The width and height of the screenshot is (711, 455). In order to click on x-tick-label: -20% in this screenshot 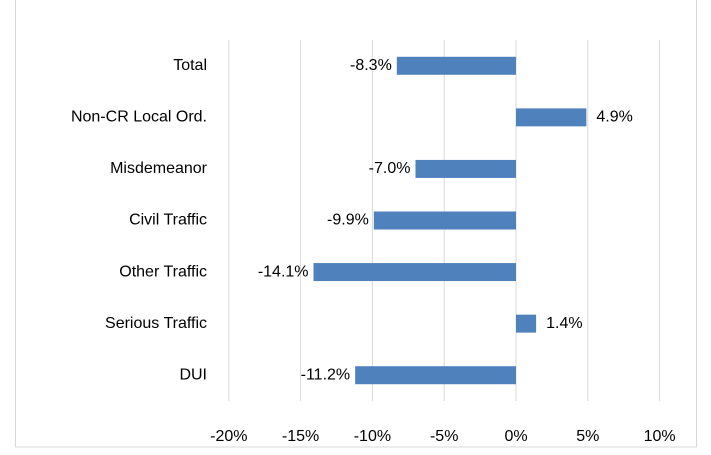, I will do `click(228, 436)`.